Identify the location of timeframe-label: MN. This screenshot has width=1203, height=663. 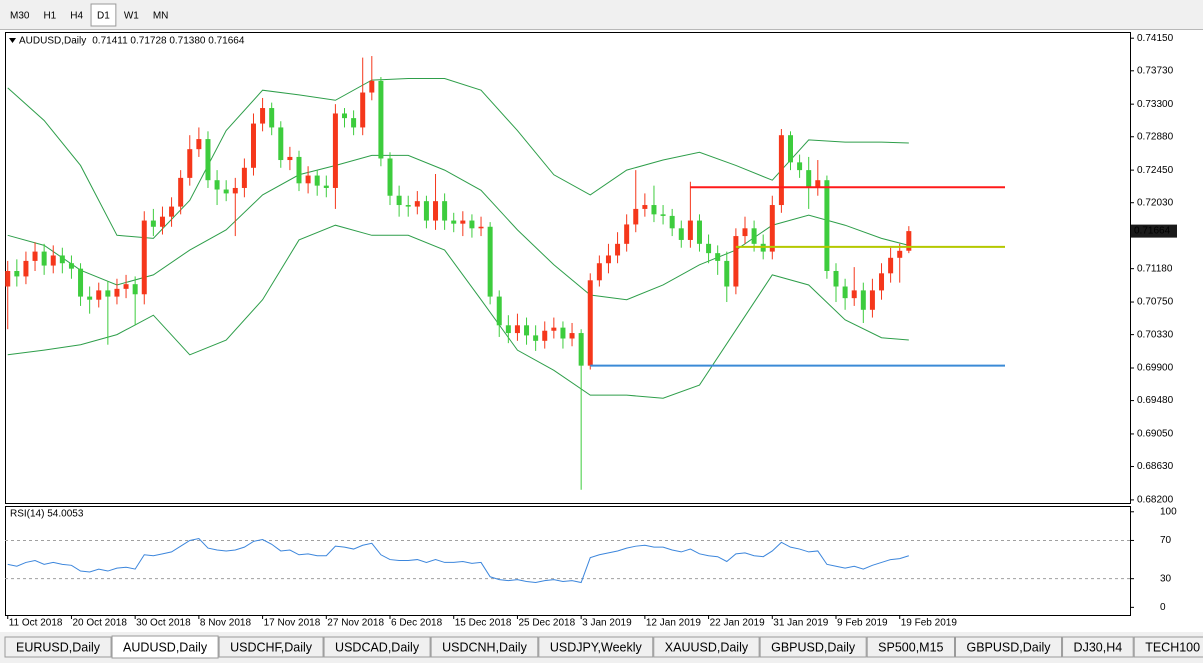
(161, 16).